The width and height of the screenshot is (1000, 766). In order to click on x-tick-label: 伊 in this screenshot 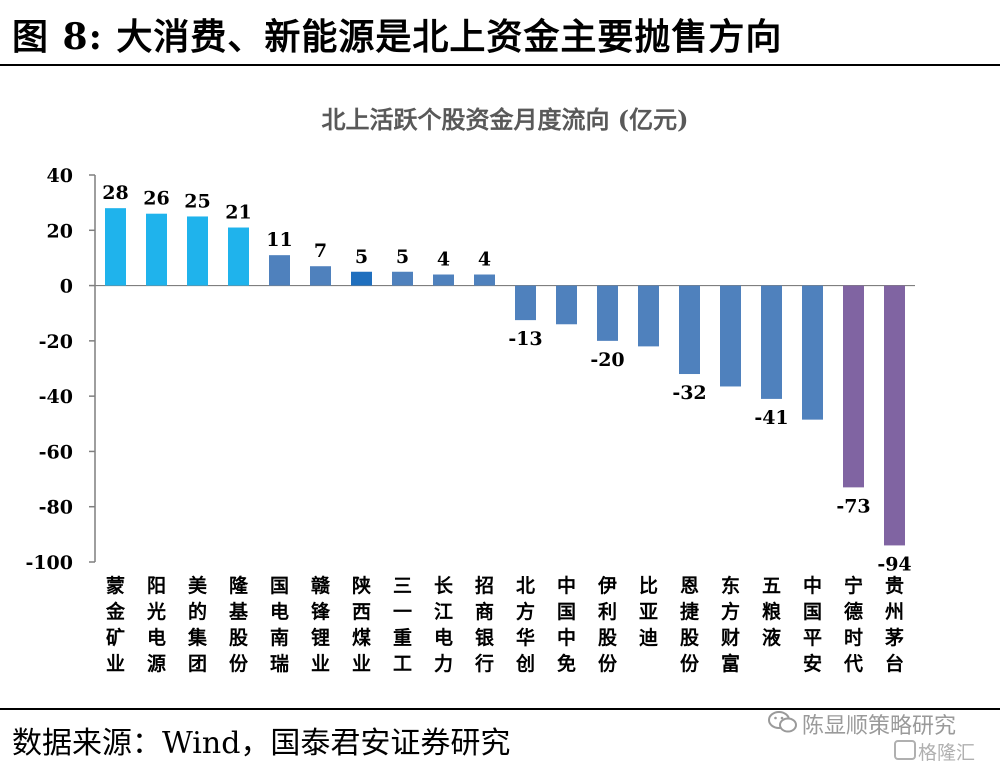, I will do `click(607, 585)`.